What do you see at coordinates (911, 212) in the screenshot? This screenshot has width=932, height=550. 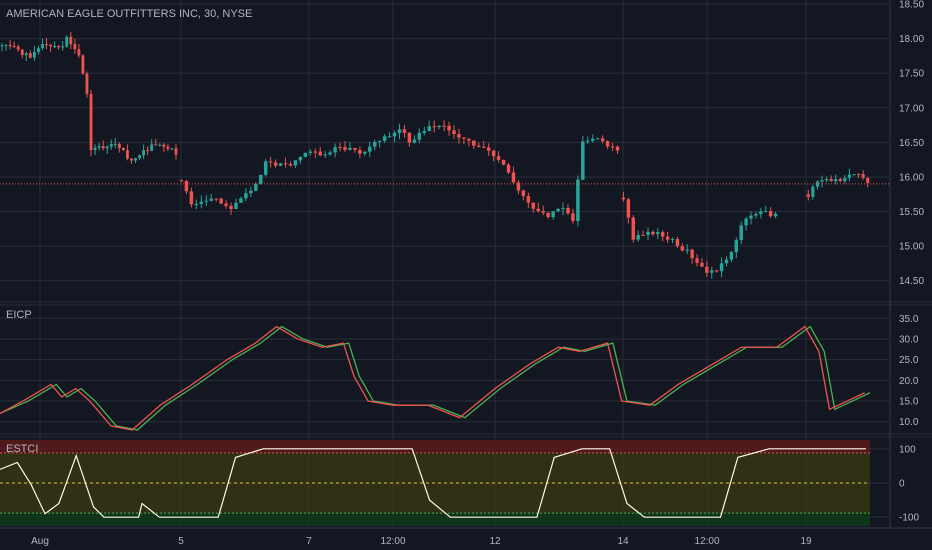 I see `price-tick-label: 15.50` at bounding box center [911, 212].